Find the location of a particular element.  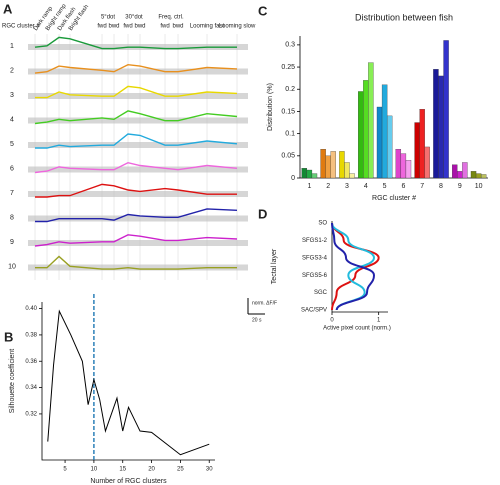

x-axis-label: RGC cluster # is located at coordinates (394, 198).